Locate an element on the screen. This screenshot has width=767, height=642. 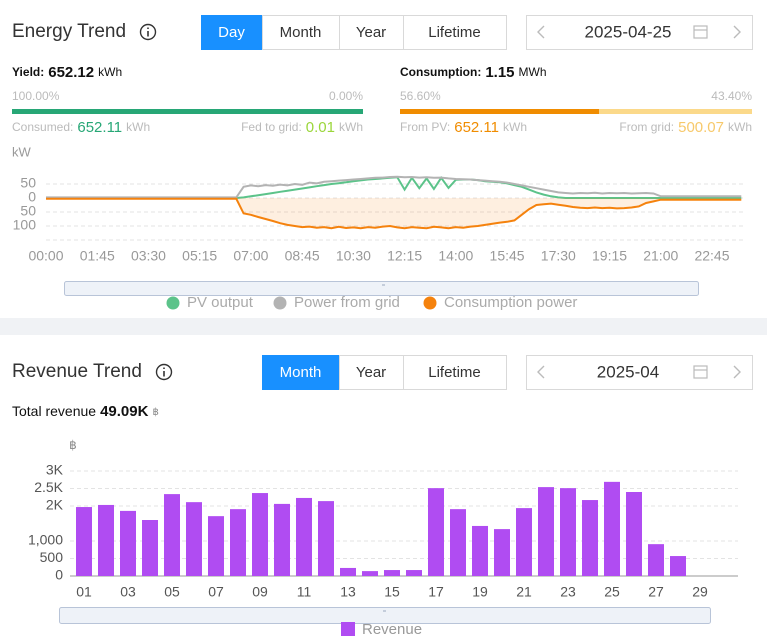
legend-label: Power from grid is located at coordinates (347, 302).